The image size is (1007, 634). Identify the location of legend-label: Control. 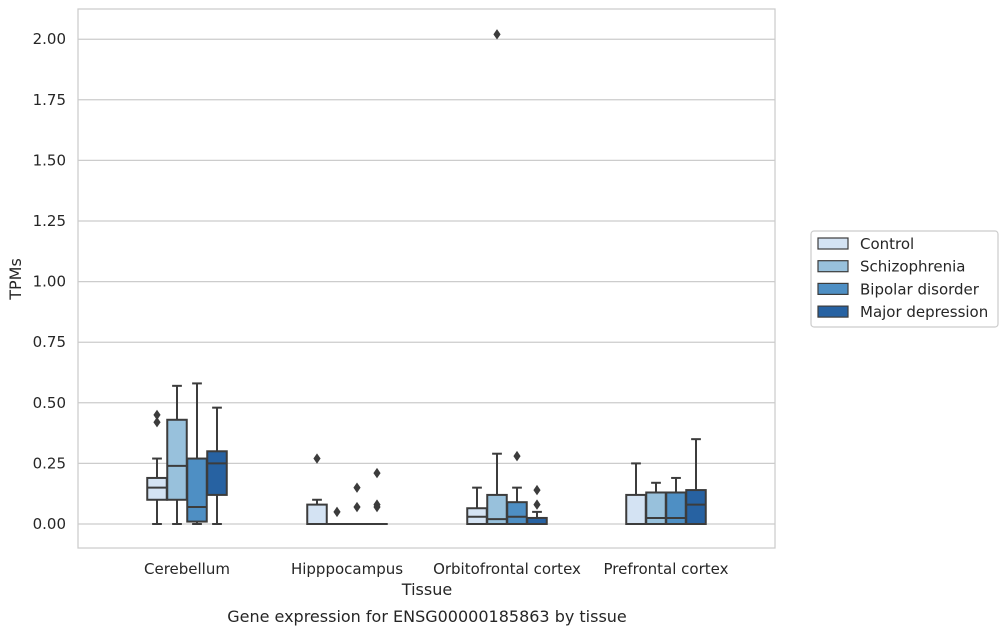
(887, 244).